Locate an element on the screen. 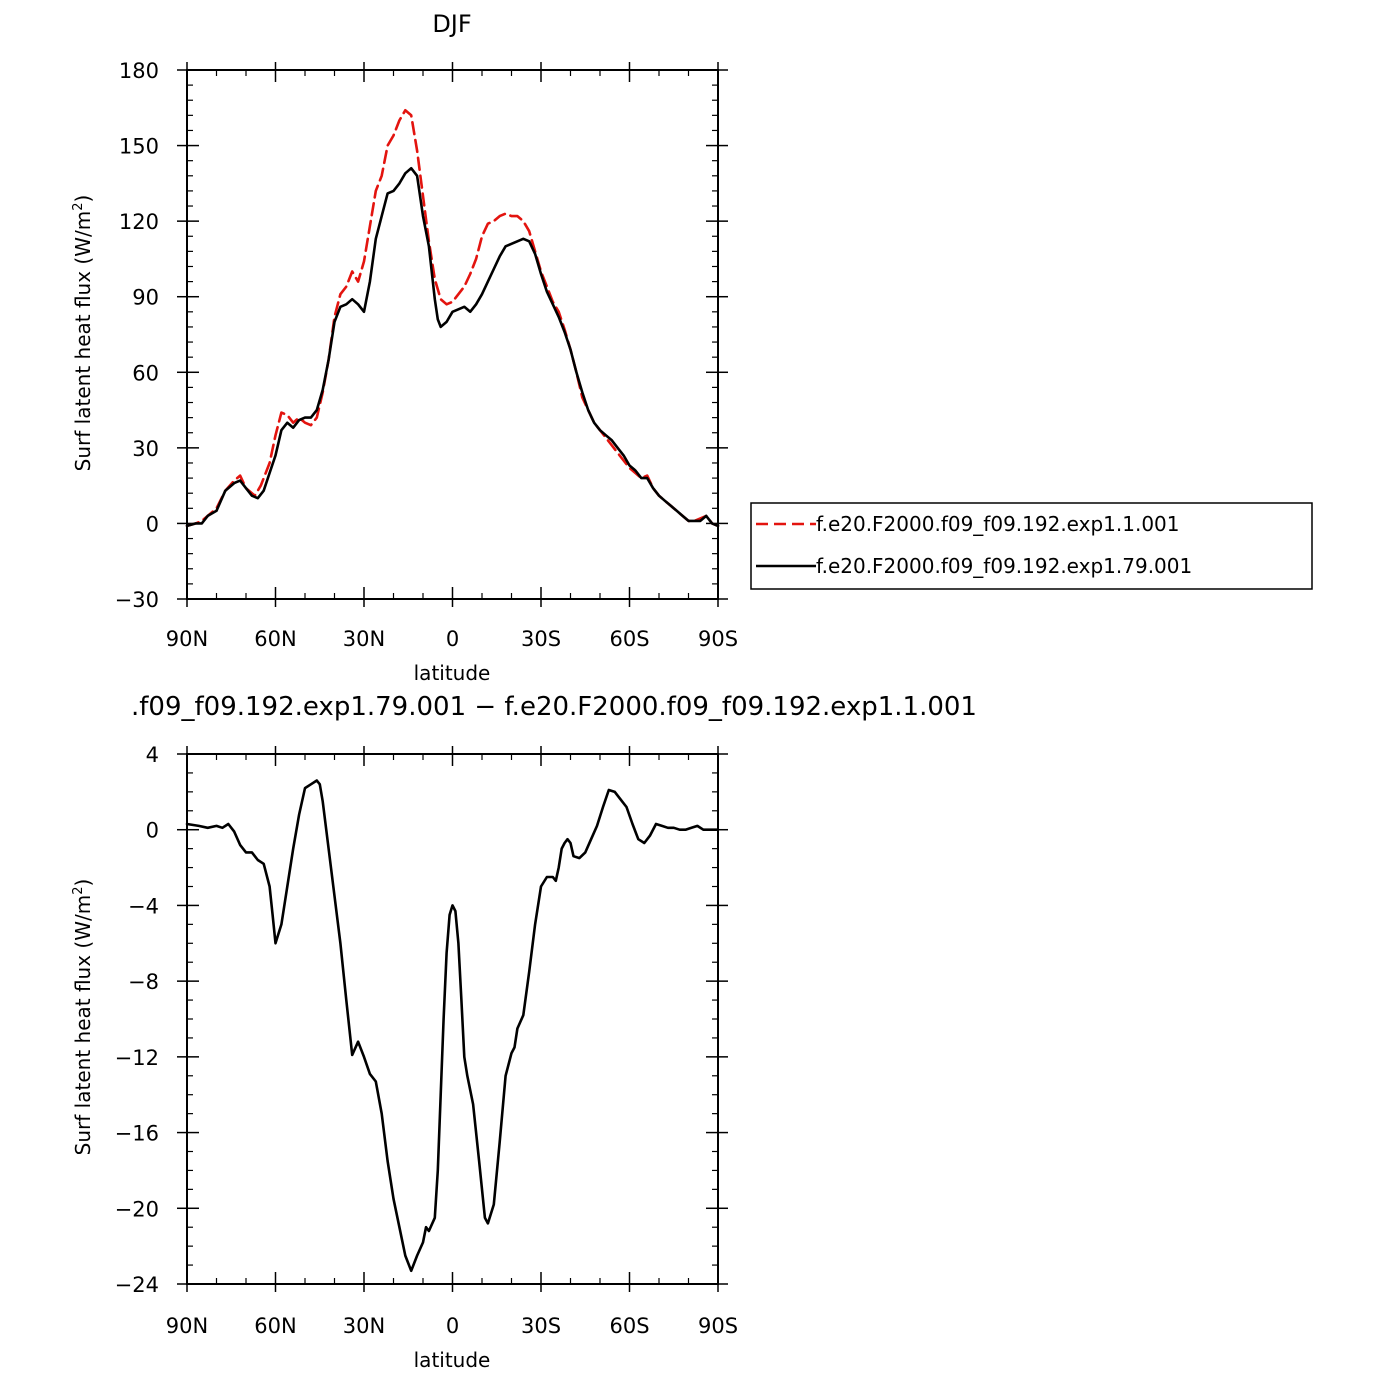 The width and height of the screenshot is (1380, 1380). top-y-tick-label: 0 is located at coordinates (152, 524).